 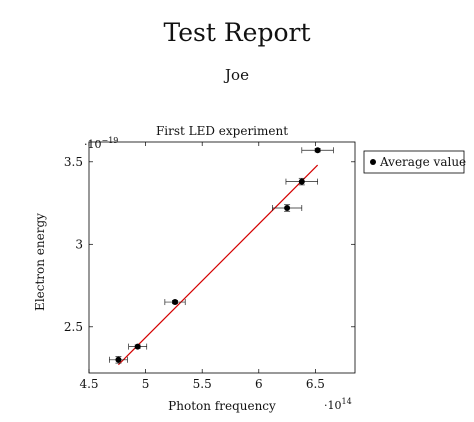 I want to click on legend-box, so click(x=414, y=162).